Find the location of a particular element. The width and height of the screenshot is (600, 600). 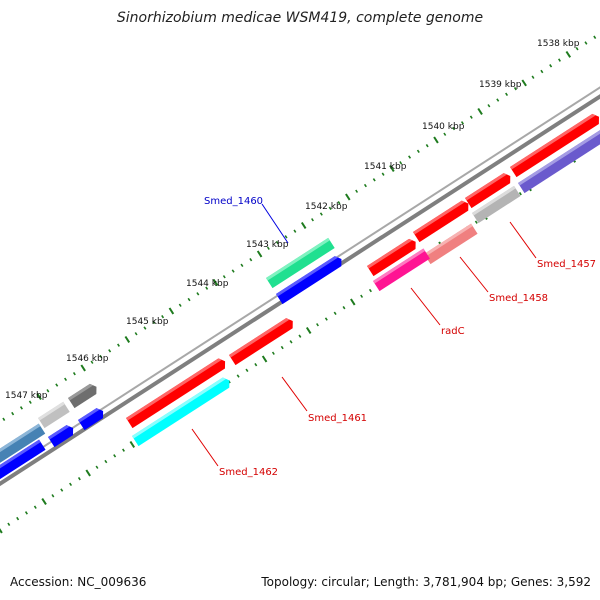

gene-label-smed-1462: Smed_1462 is located at coordinates (248, 472).